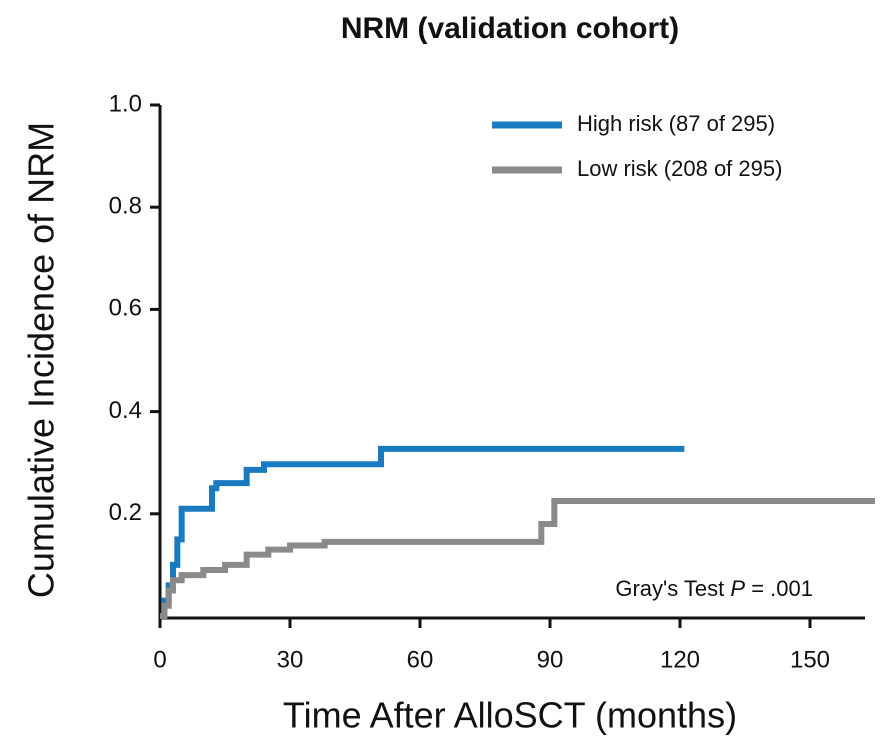 The height and width of the screenshot is (744, 880). What do you see at coordinates (125, 206) in the screenshot?
I see `y-tick-label: 0.8` at bounding box center [125, 206].